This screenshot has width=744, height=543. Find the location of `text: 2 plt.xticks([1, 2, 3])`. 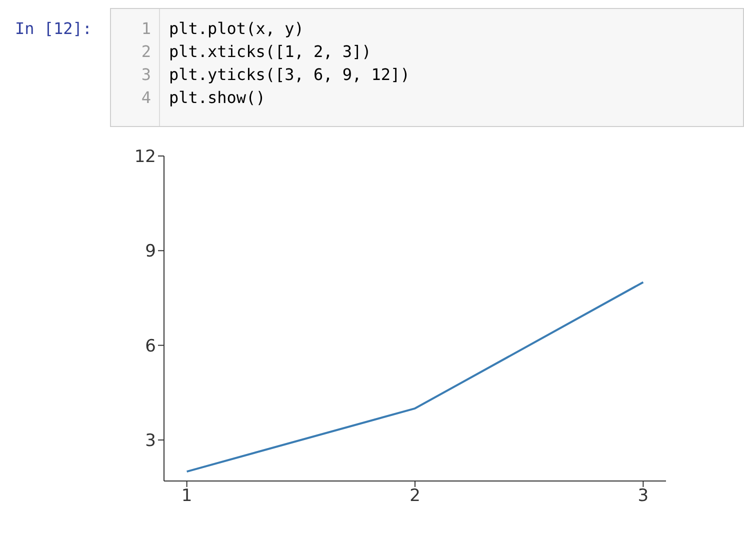

text: 2 plt.xticks([1, 2, 3]) is located at coordinates (256, 51).